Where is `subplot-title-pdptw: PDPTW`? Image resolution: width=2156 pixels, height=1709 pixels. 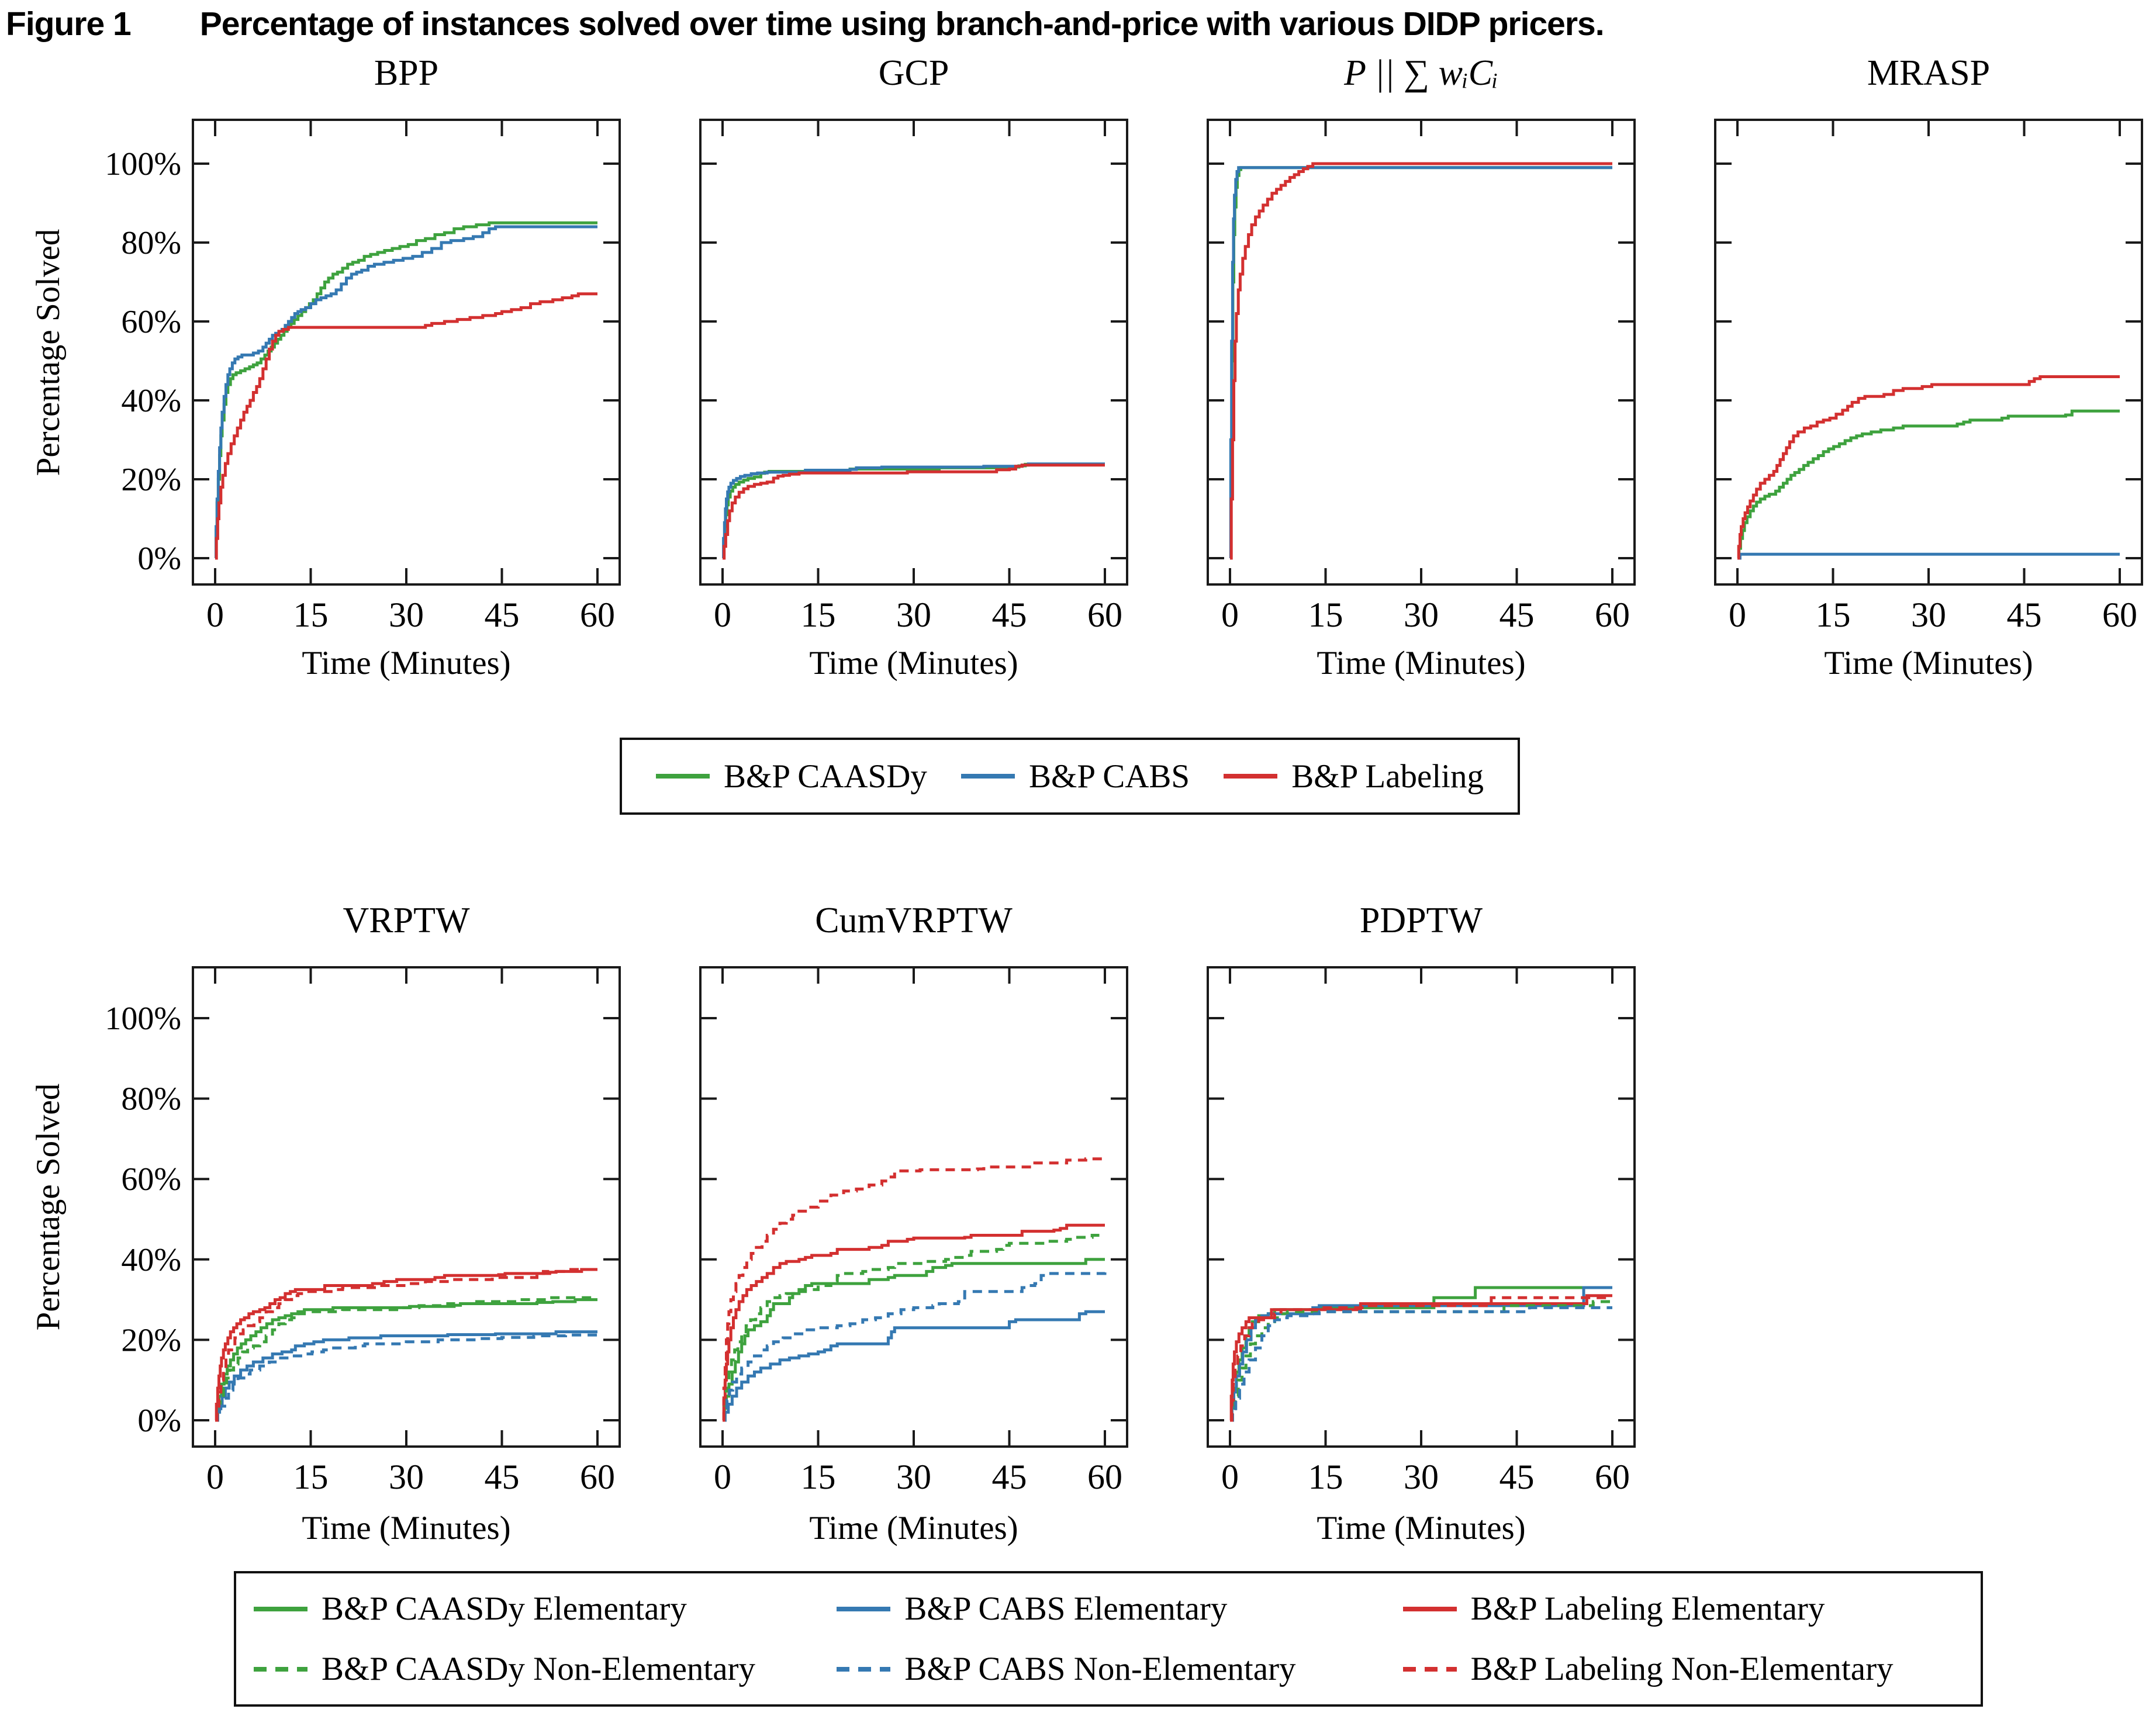
subplot-title-pdptw: PDPTW is located at coordinates (1421, 920).